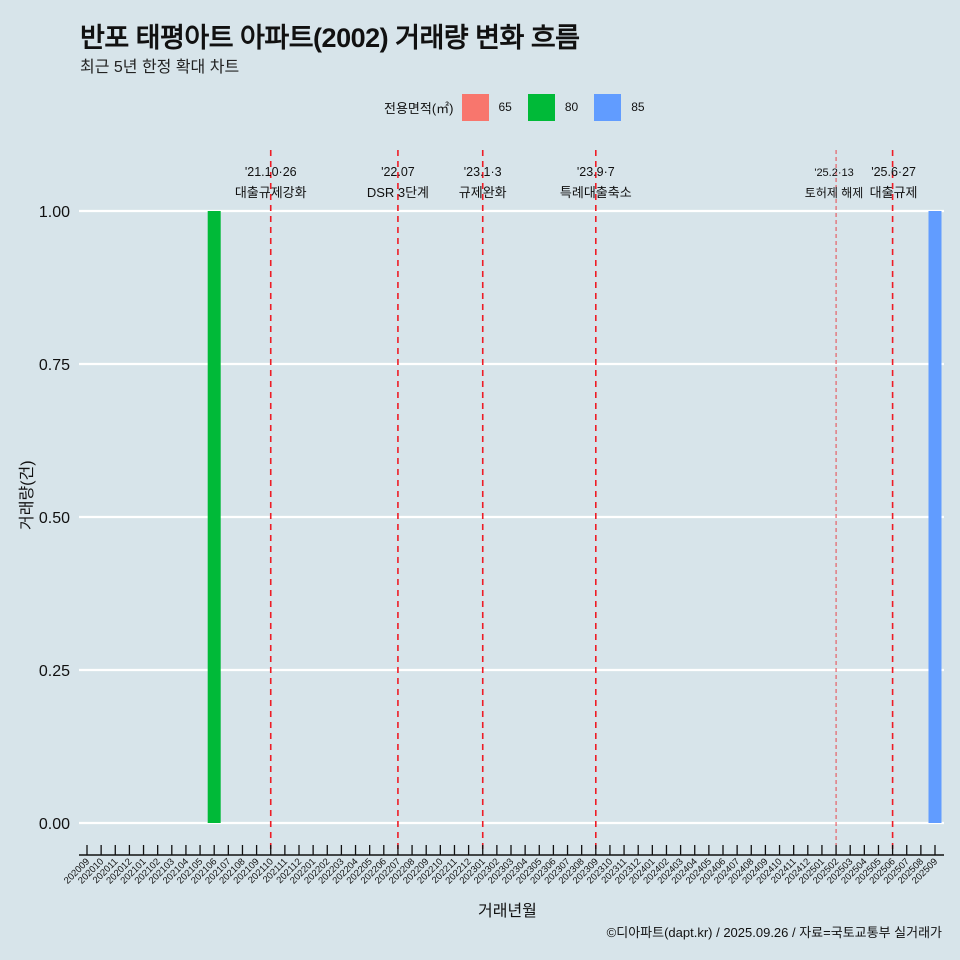 The width and height of the screenshot is (960, 960). I want to click on event-label: 대출규제강화, so click(271, 192).